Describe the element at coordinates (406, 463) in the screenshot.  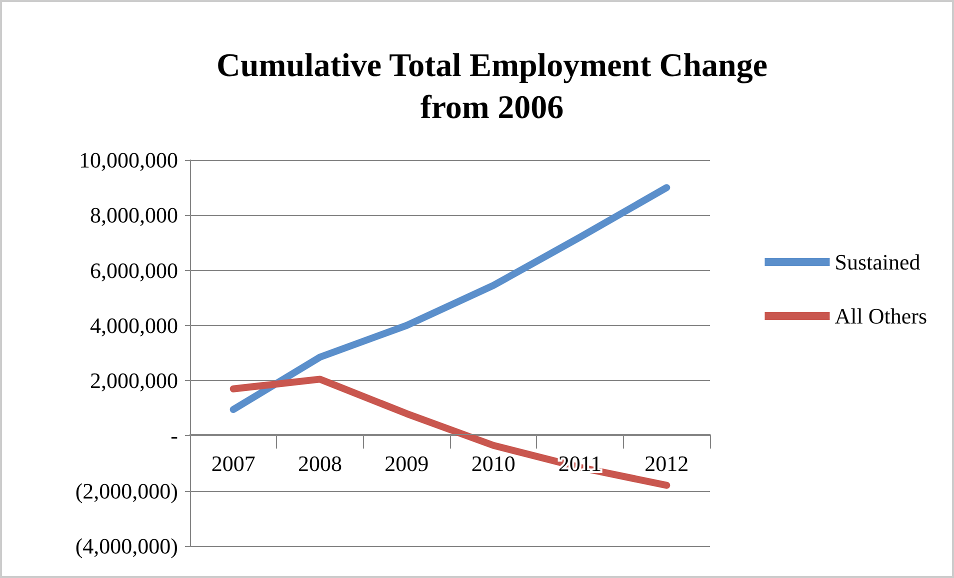
I see `x-tick-label: 2009` at that location.